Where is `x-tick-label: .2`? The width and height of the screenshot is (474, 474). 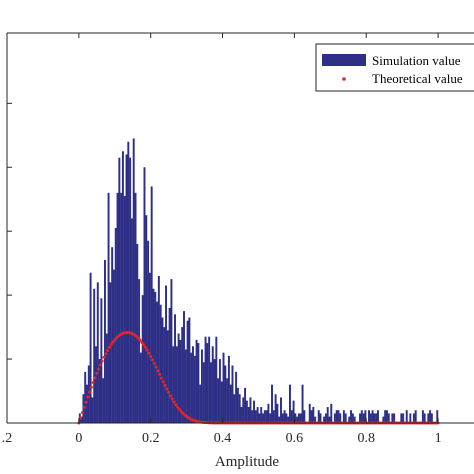 x-tick-label: .2 is located at coordinates (7, 438).